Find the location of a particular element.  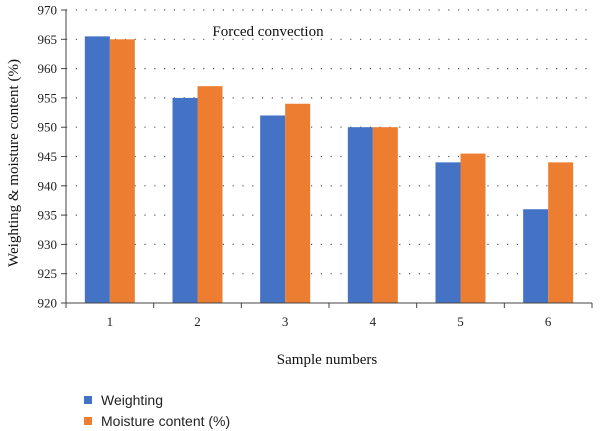

legend-item-weighting: Weighting is located at coordinates (157, 399).